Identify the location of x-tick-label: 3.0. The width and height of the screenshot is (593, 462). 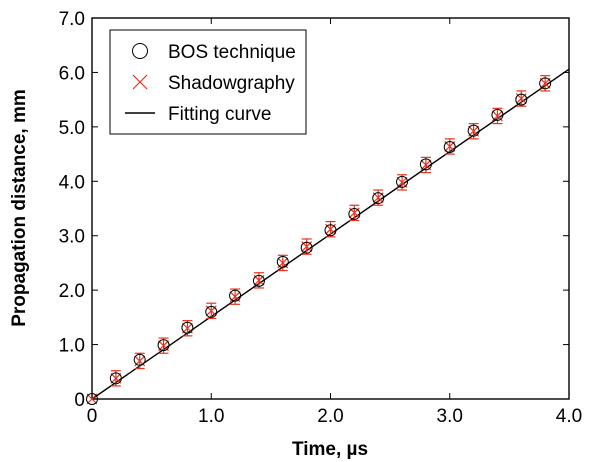
(450, 416).